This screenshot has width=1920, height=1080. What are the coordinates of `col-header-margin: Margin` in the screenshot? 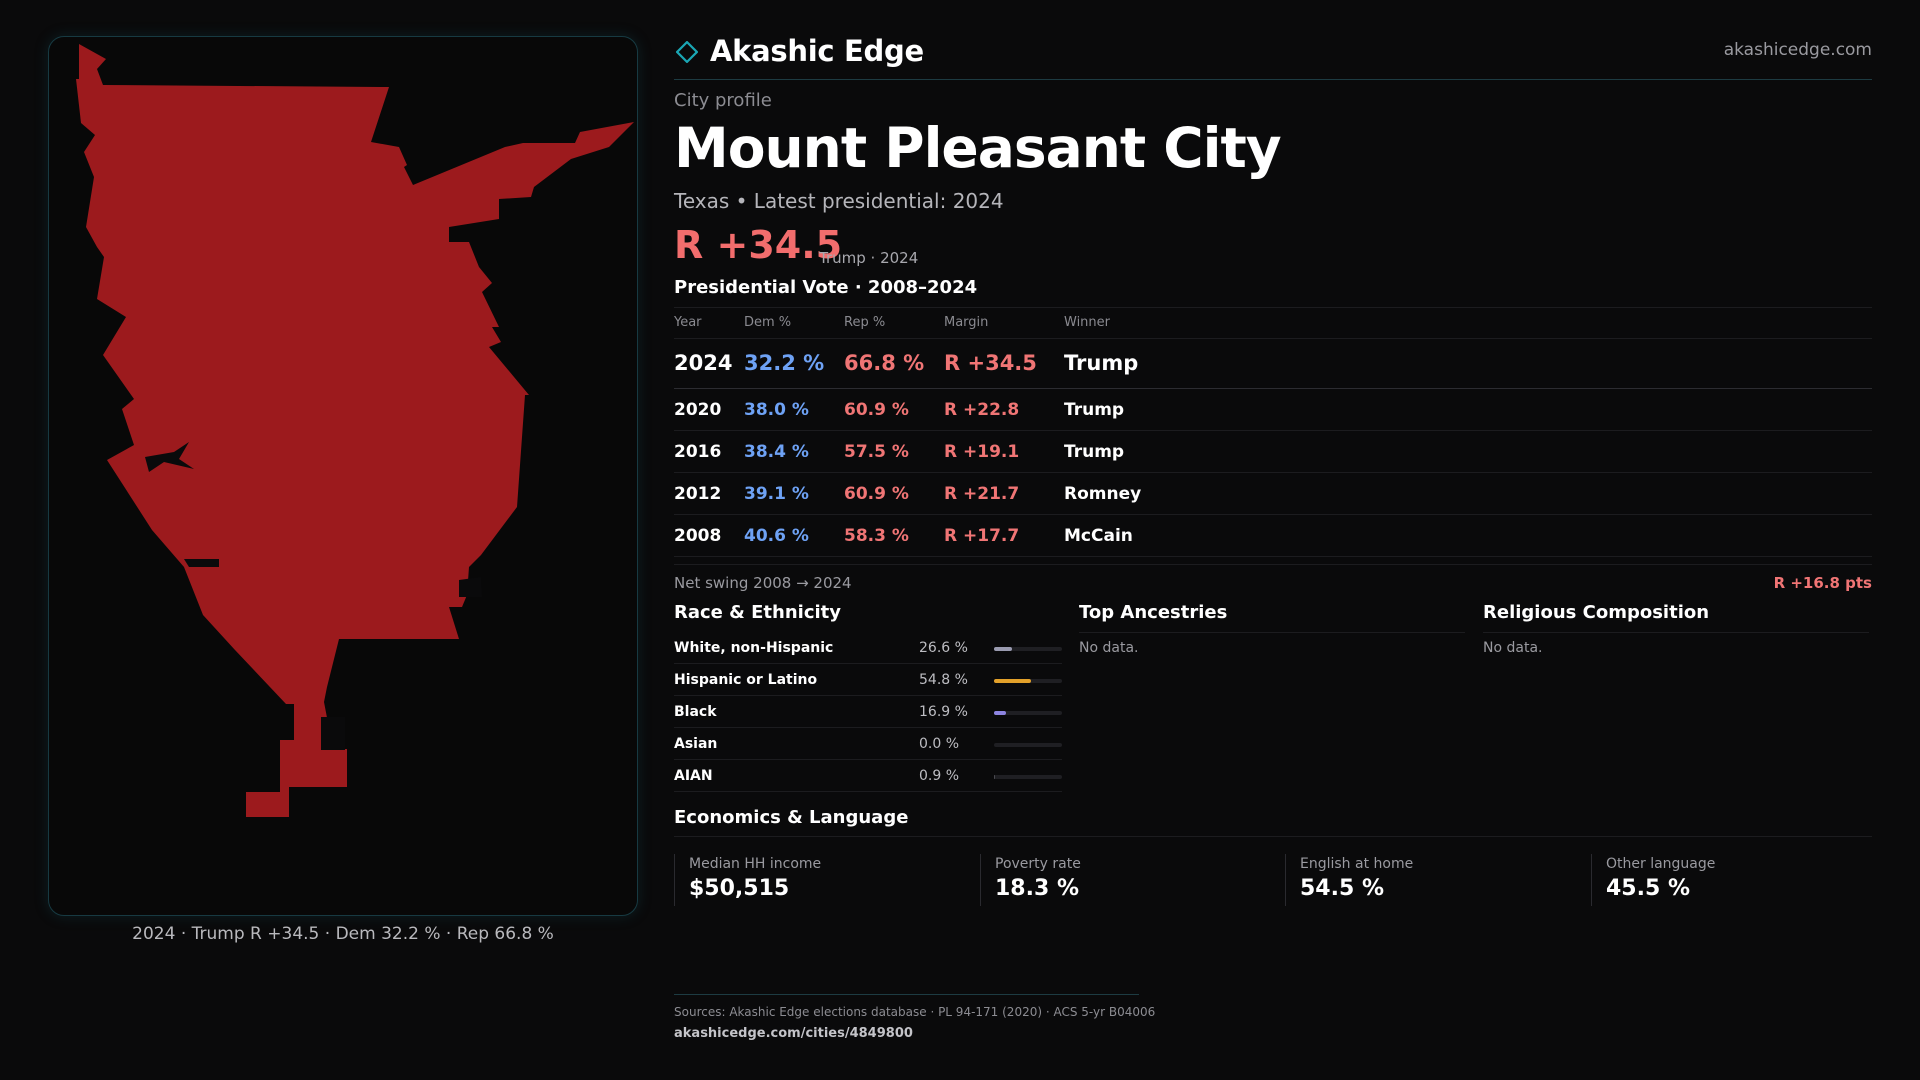 It's located at (966, 322).